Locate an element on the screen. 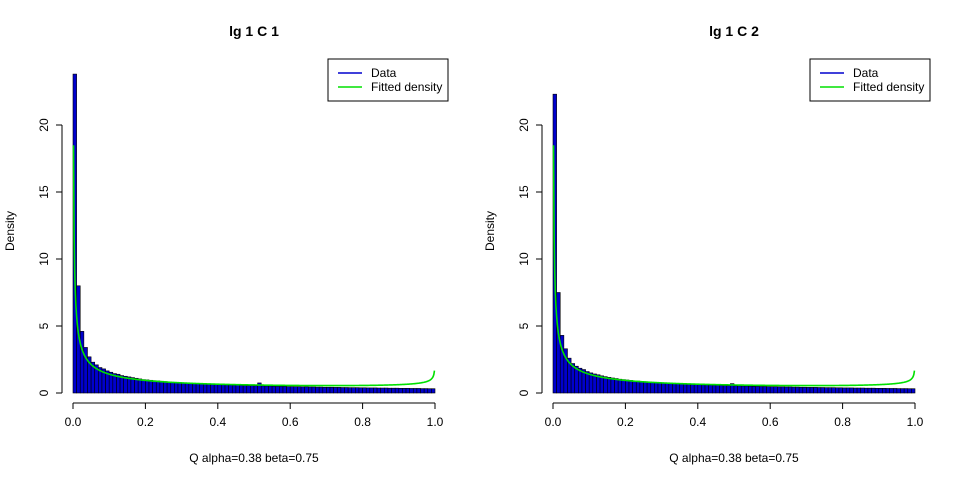 This screenshot has height=485, width=960. x-axis-label: Q alpha=0.38 beta=0.75 is located at coordinates (254, 458).